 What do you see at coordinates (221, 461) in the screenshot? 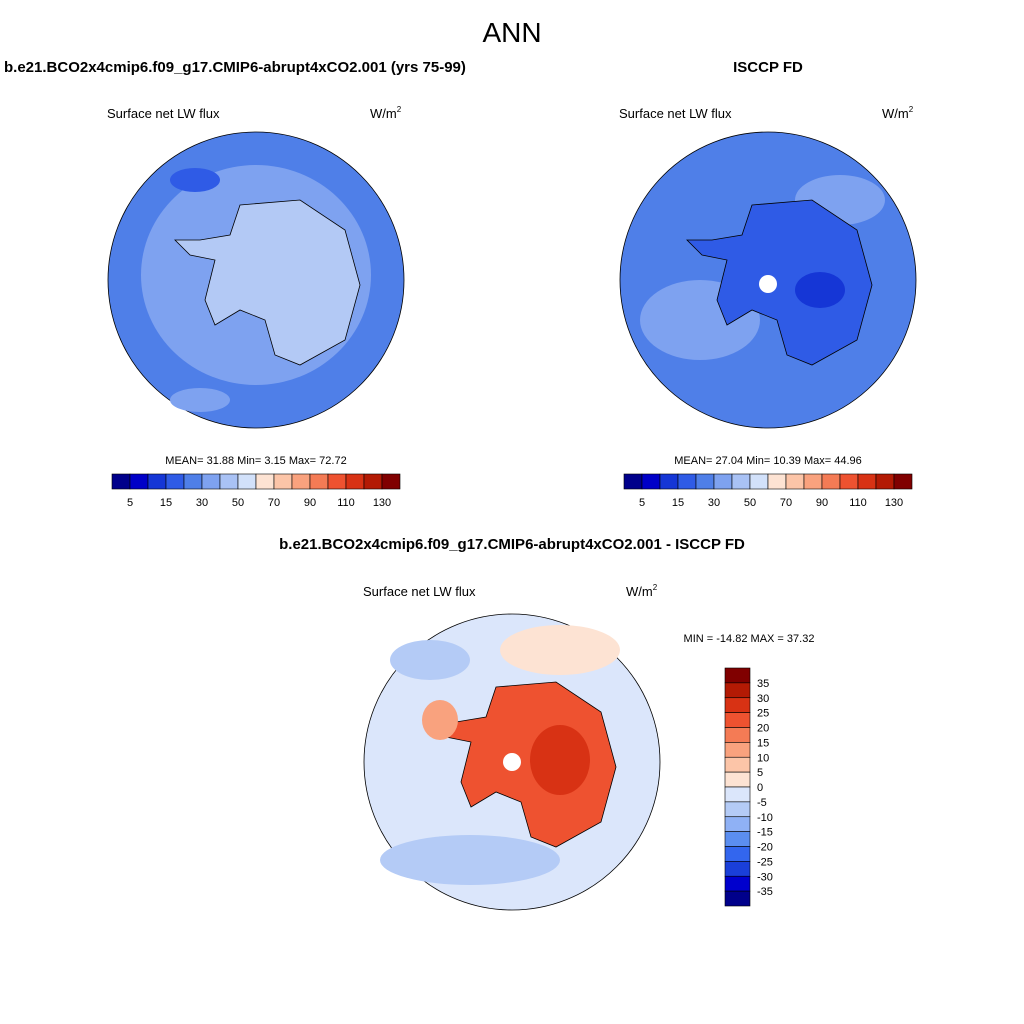
I see `stat-value: 31.88` at bounding box center [221, 461].